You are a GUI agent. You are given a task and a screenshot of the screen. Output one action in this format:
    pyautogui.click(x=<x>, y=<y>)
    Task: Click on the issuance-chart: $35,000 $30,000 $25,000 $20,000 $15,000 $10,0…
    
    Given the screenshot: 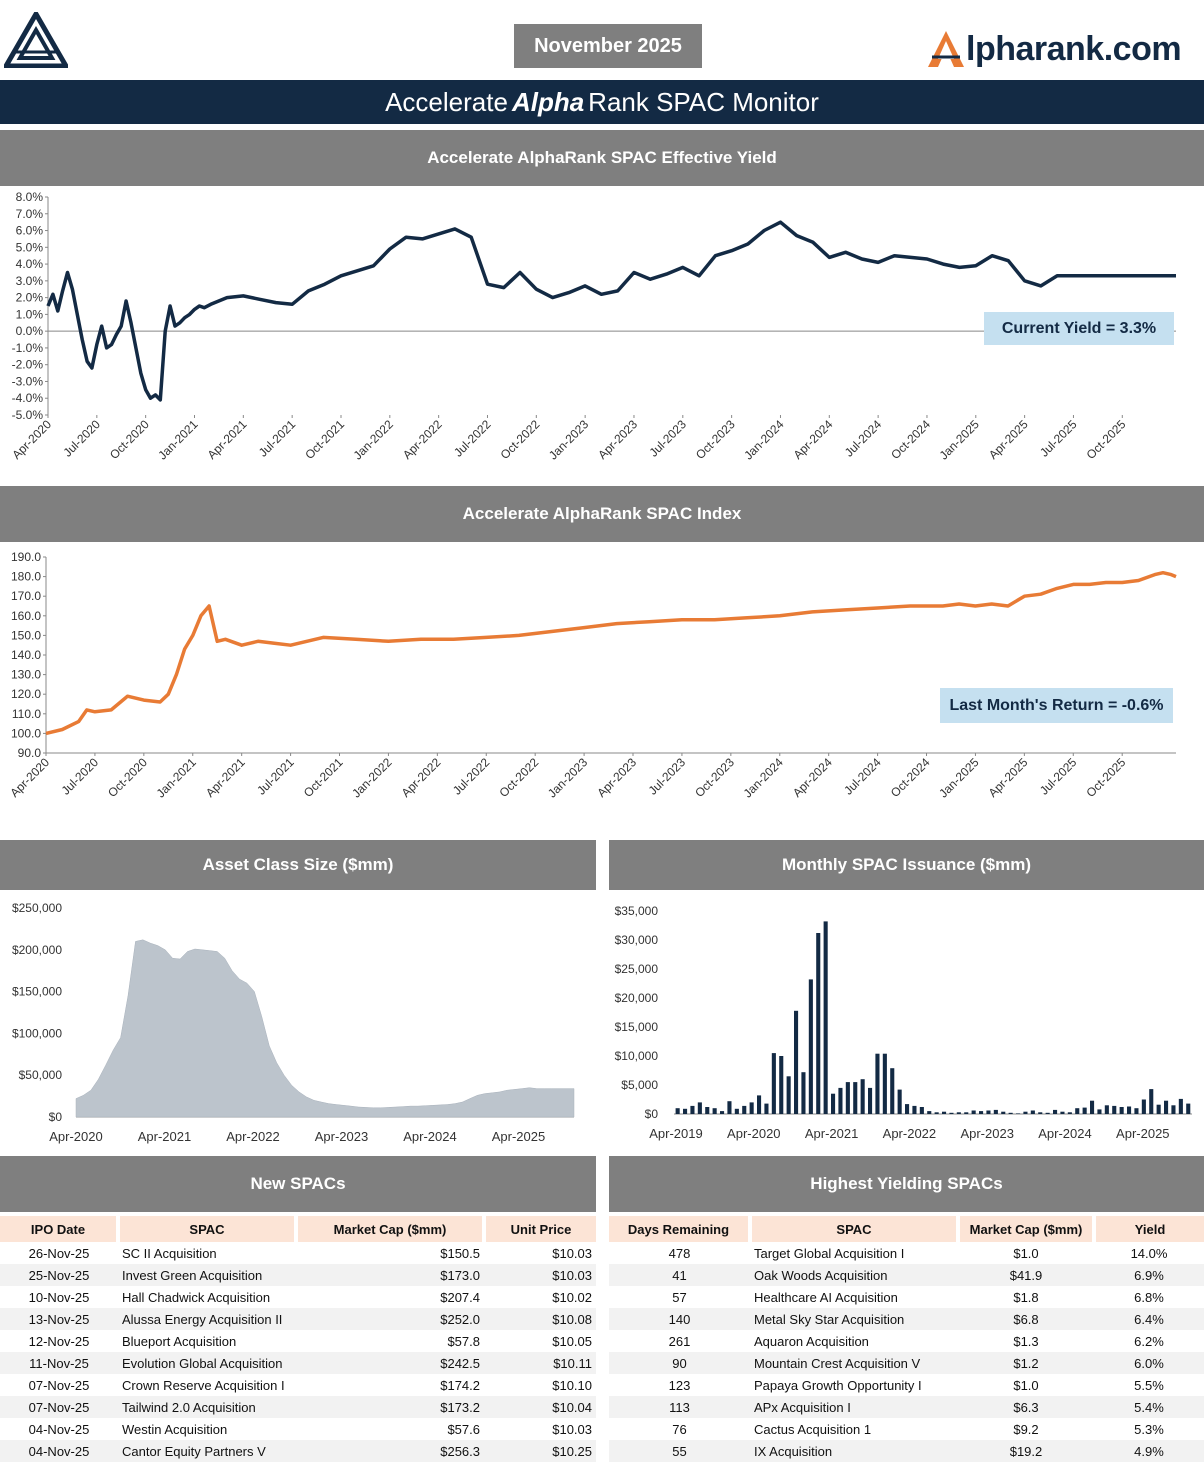 What is the action you would take?
    pyautogui.click(x=903, y=1022)
    